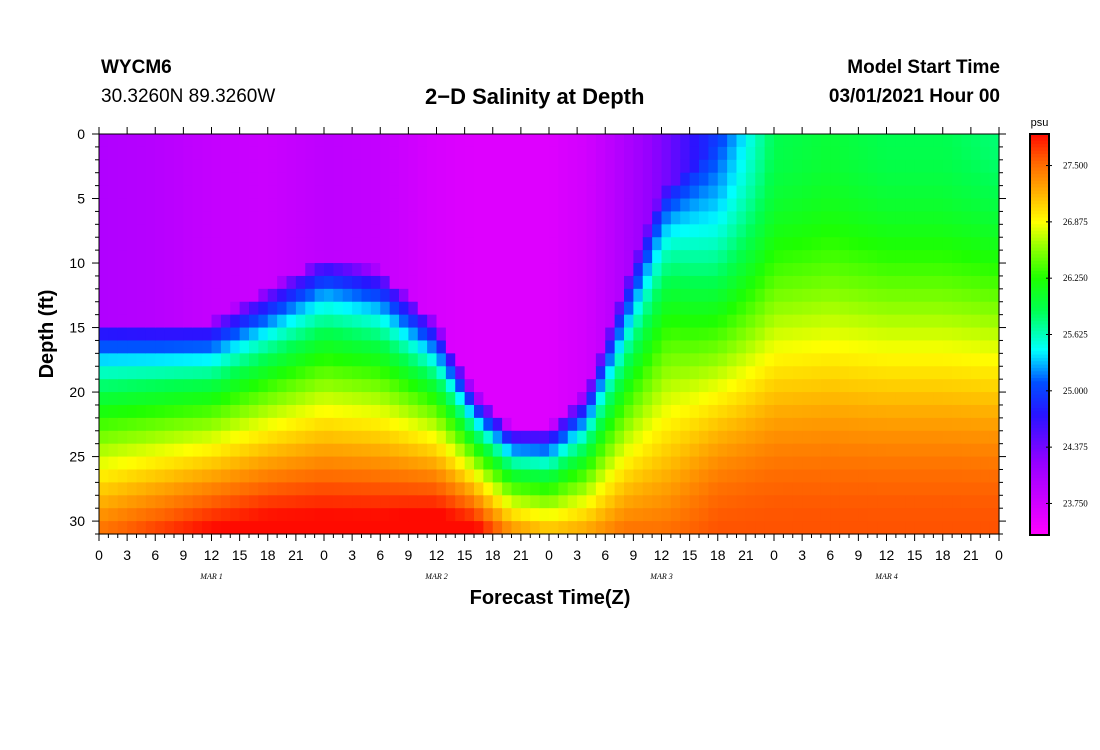 This screenshot has width=1100, height=750. Describe the element at coordinates (774, 555) in the screenshot. I see `x-tick-label: 0` at that location.